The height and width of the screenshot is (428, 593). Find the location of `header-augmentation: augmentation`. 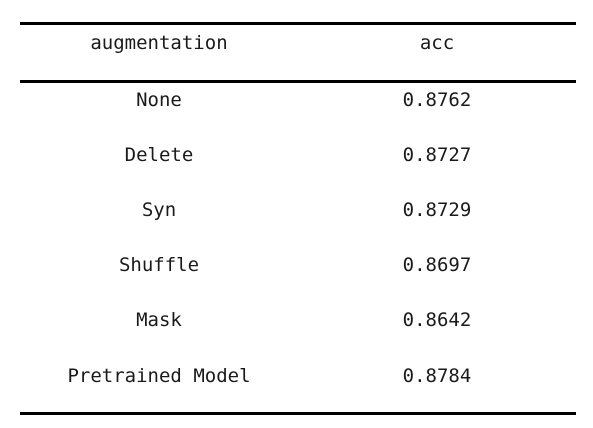

header-augmentation: augmentation is located at coordinates (159, 43).